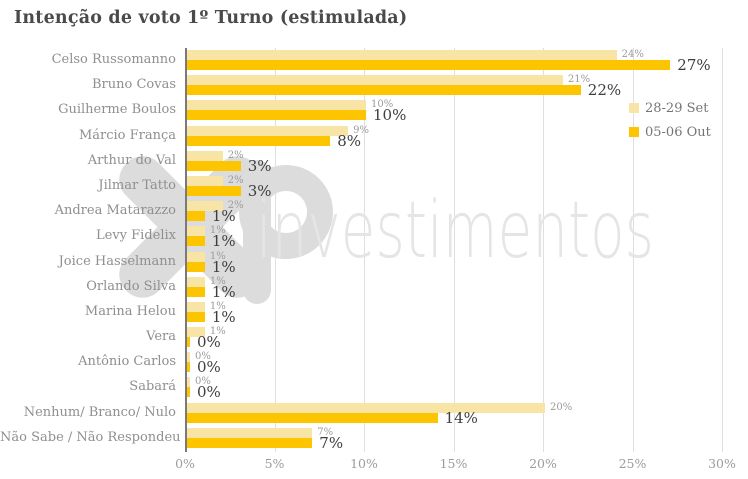  I want to click on value-label-light: 21%, so click(579, 80).